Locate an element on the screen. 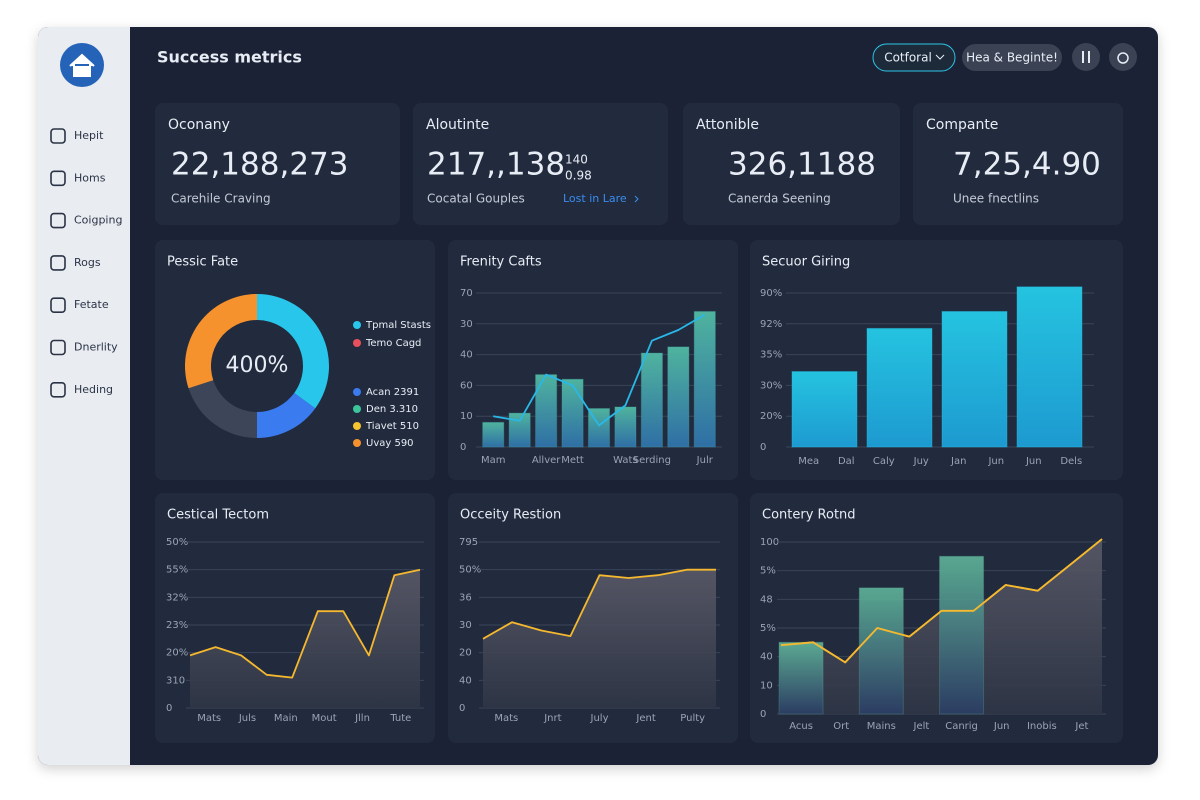 This screenshot has width=1200, height=800. stat-label: Aloutinte is located at coordinates (457, 125).